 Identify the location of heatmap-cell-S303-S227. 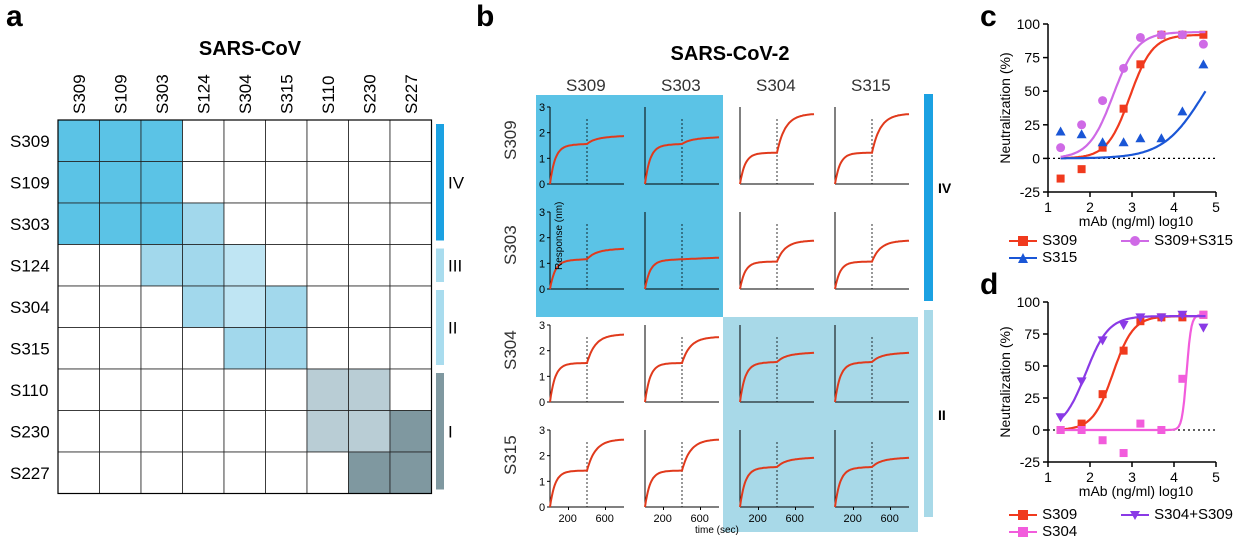
(410, 223).